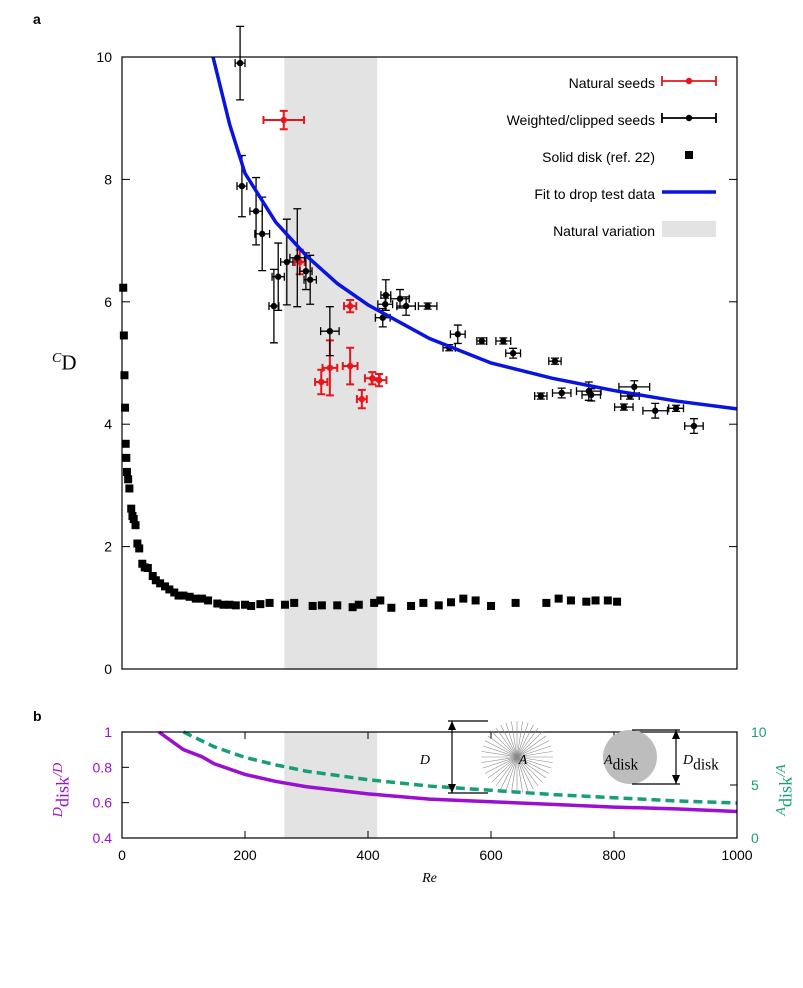 The width and height of the screenshot is (803, 988). Describe the element at coordinates (429, 785) in the screenshot. I see `plot-frame` at that location.